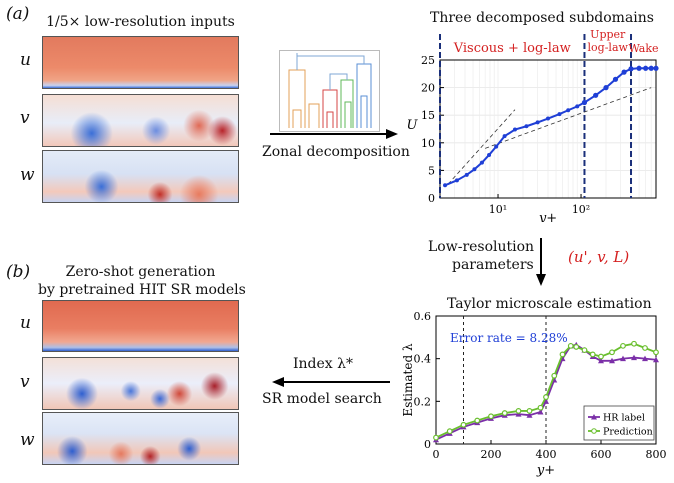 The width and height of the screenshot is (674, 483). I want to click on zone-label-1-1: log-law, so click(608, 47).